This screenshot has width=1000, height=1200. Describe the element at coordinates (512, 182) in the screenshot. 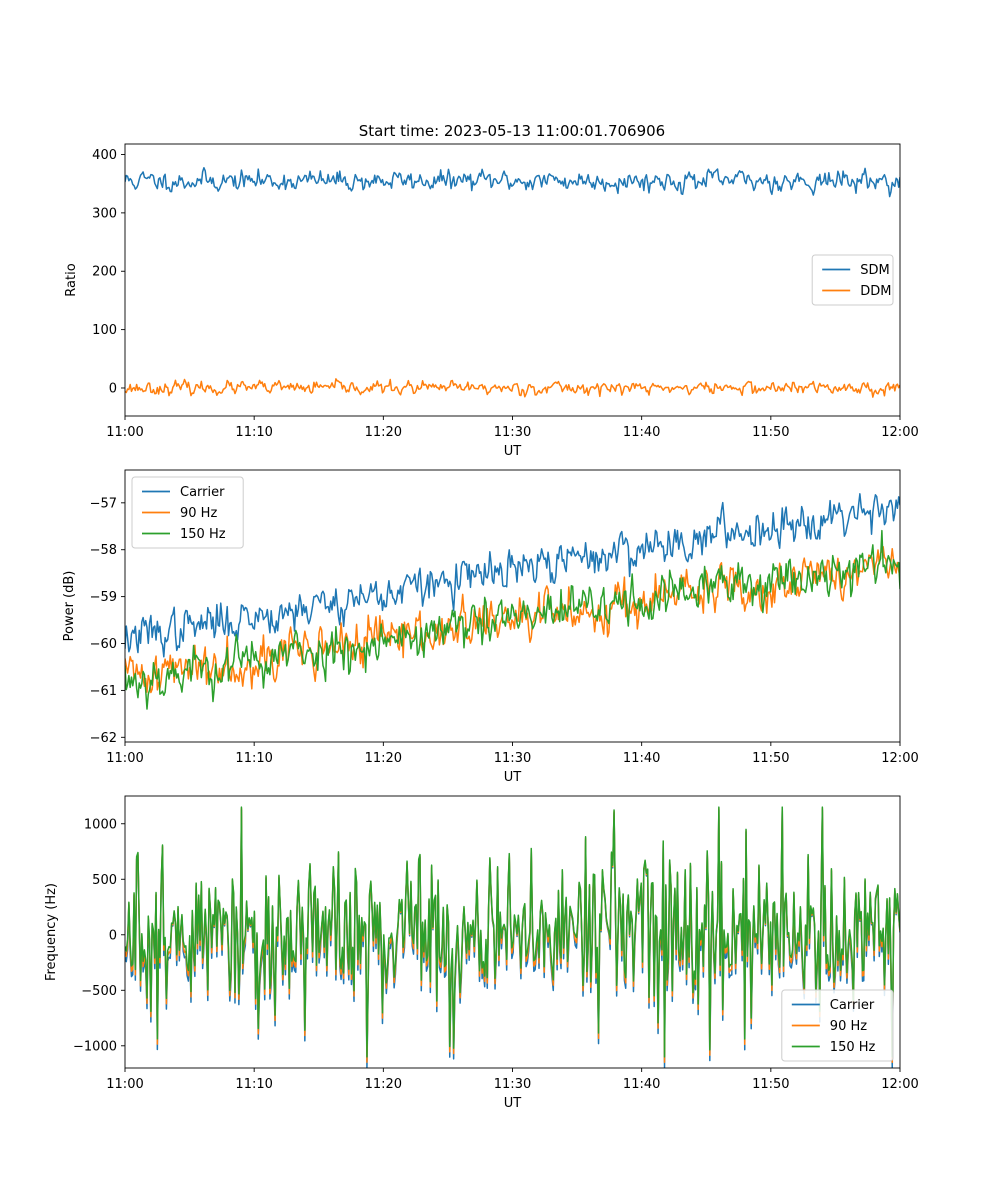

I see `series-line-sdm` at that location.